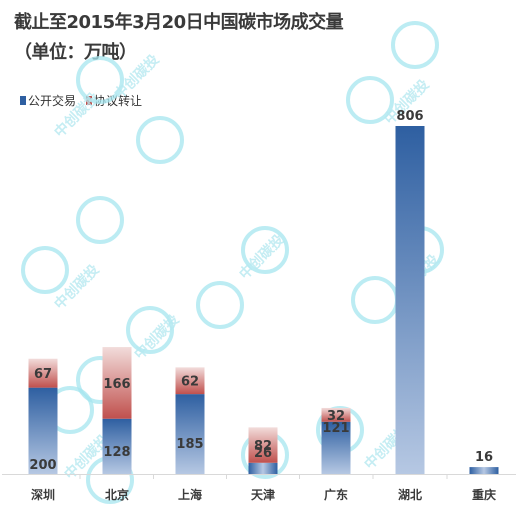  I want to click on legend-label-open-trade: 公开交易, so click(52, 101).